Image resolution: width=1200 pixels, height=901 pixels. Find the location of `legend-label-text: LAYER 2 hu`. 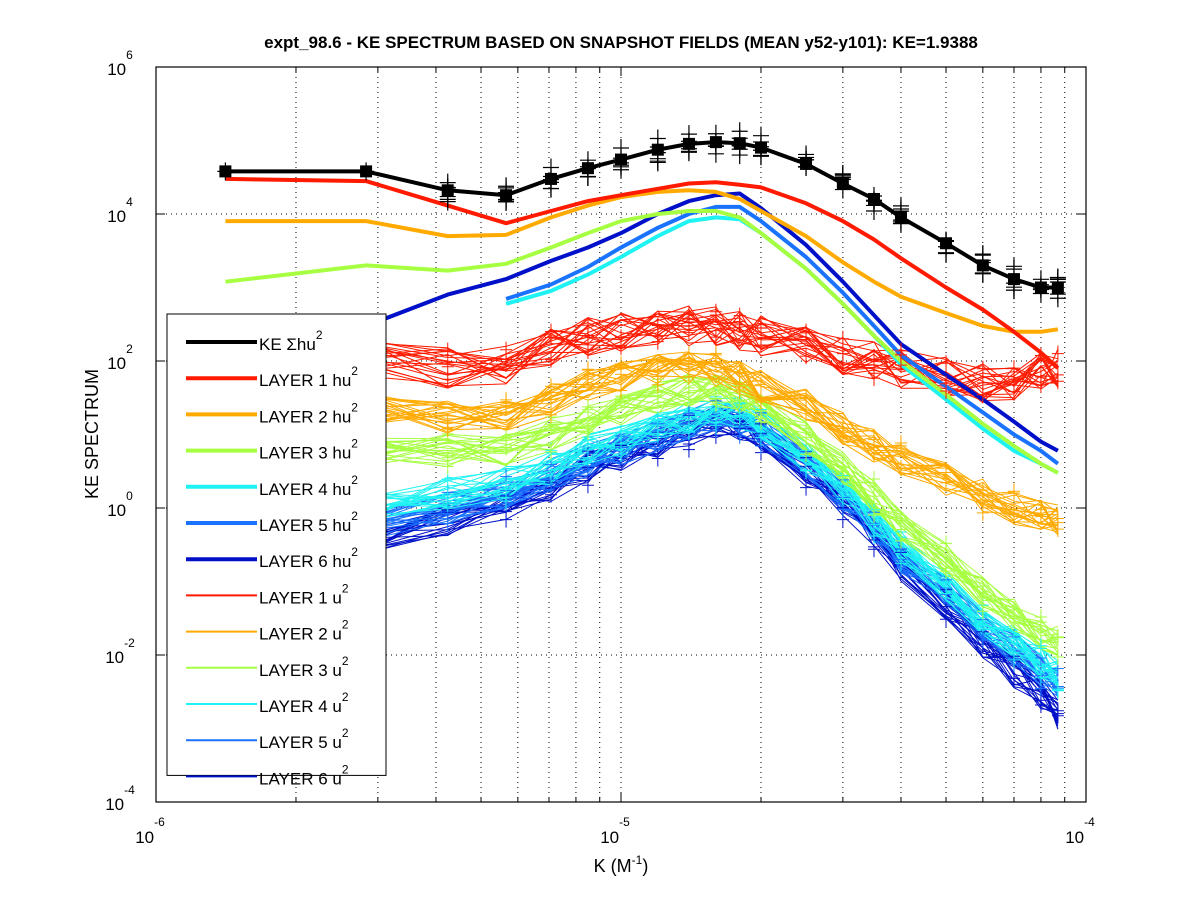

legend-label-text: LAYER 2 hu is located at coordinates (305, 416).